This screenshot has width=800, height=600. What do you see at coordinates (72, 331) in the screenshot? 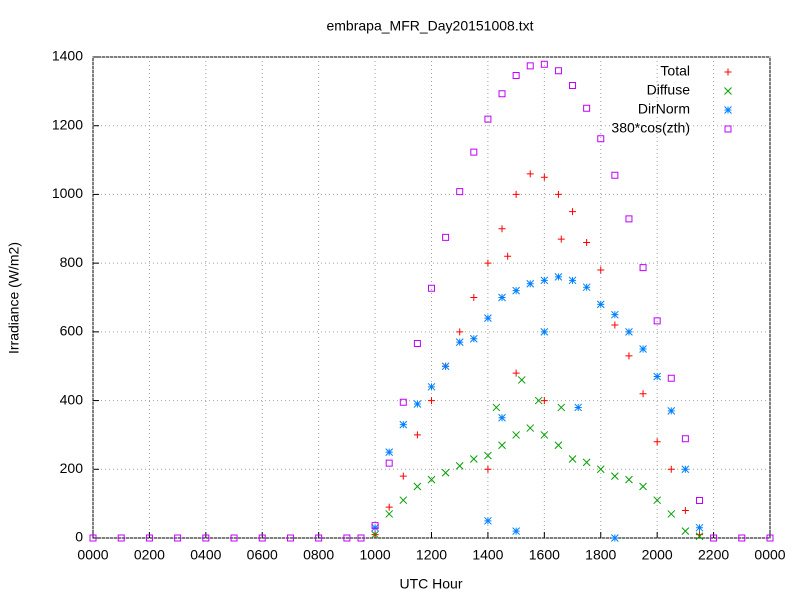
I see `y-tick-label: 600` at bounding box center [72, 331].